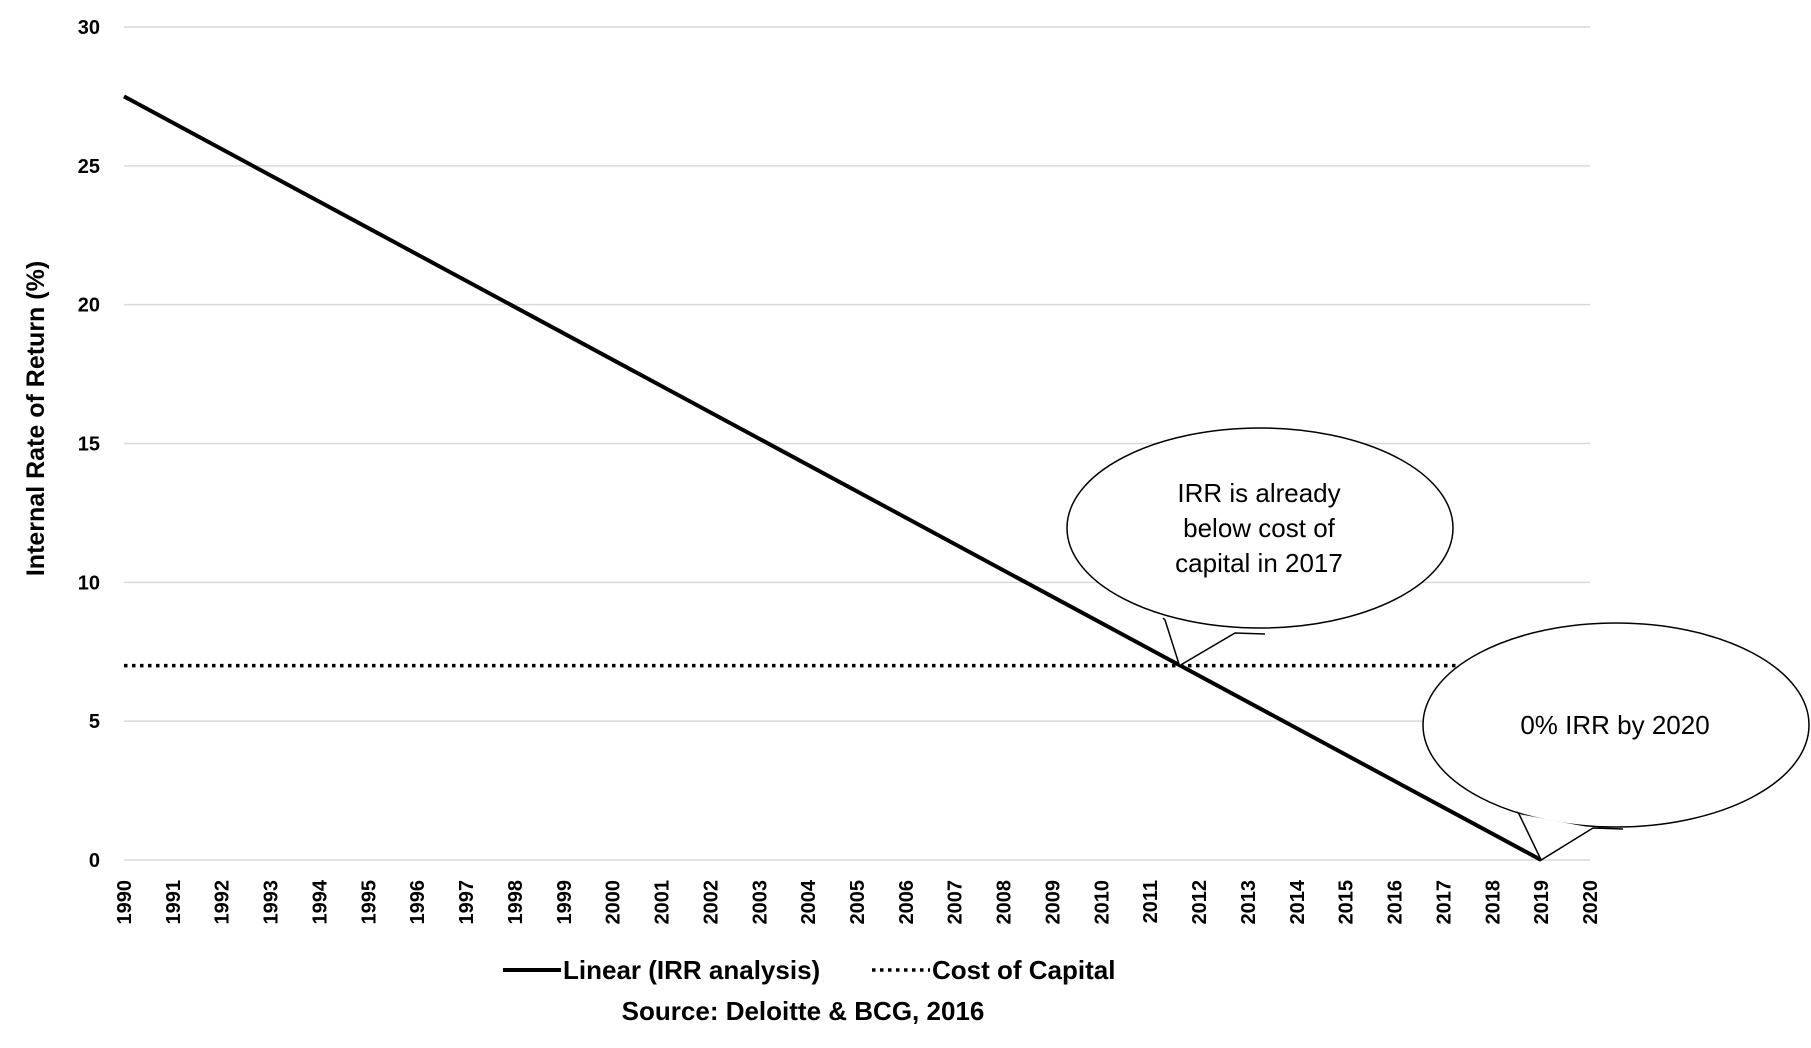  I want to click on source-note: Source: Deloitte & BCG, 2016, so click(803, 1011).